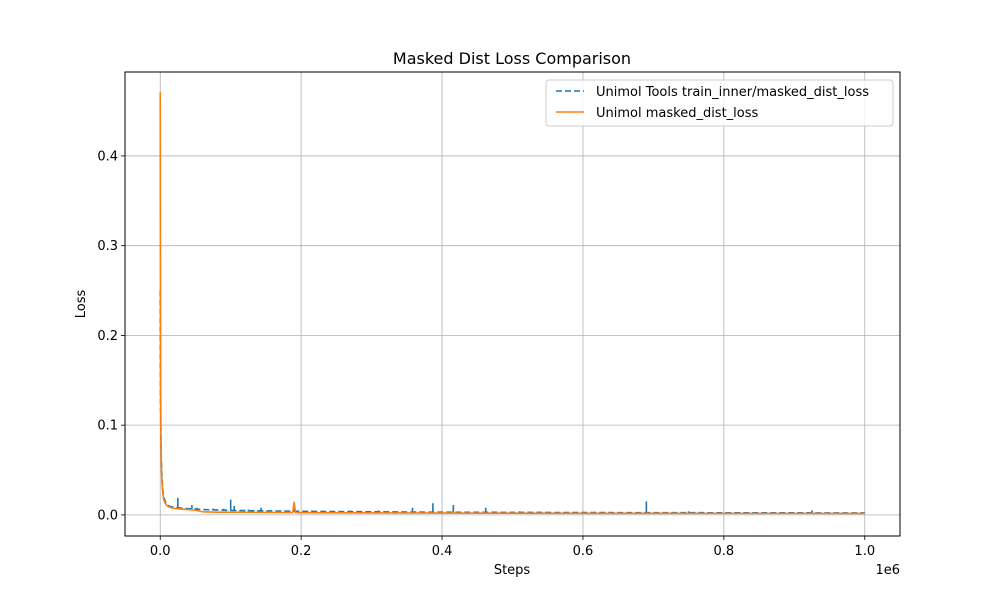 The image size is (1000, 600). What do you see at coordinates (107, 336) in the screenshot?
I see `y-tick-label: 0.2` at bounding box center [107, 336].